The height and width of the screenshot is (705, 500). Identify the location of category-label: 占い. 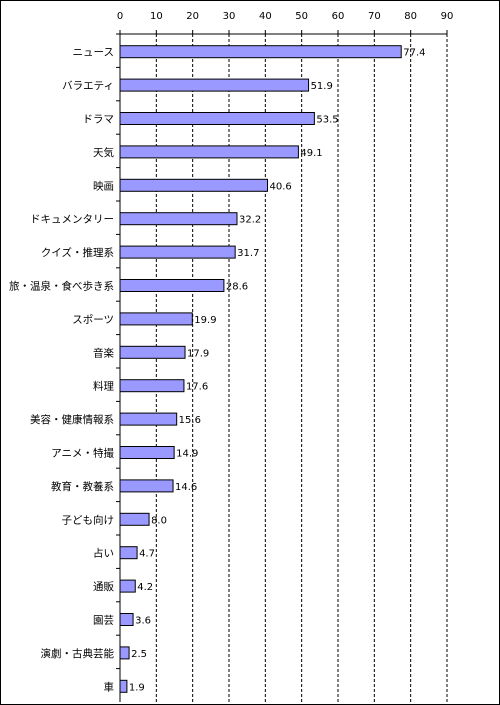
(103, 553).